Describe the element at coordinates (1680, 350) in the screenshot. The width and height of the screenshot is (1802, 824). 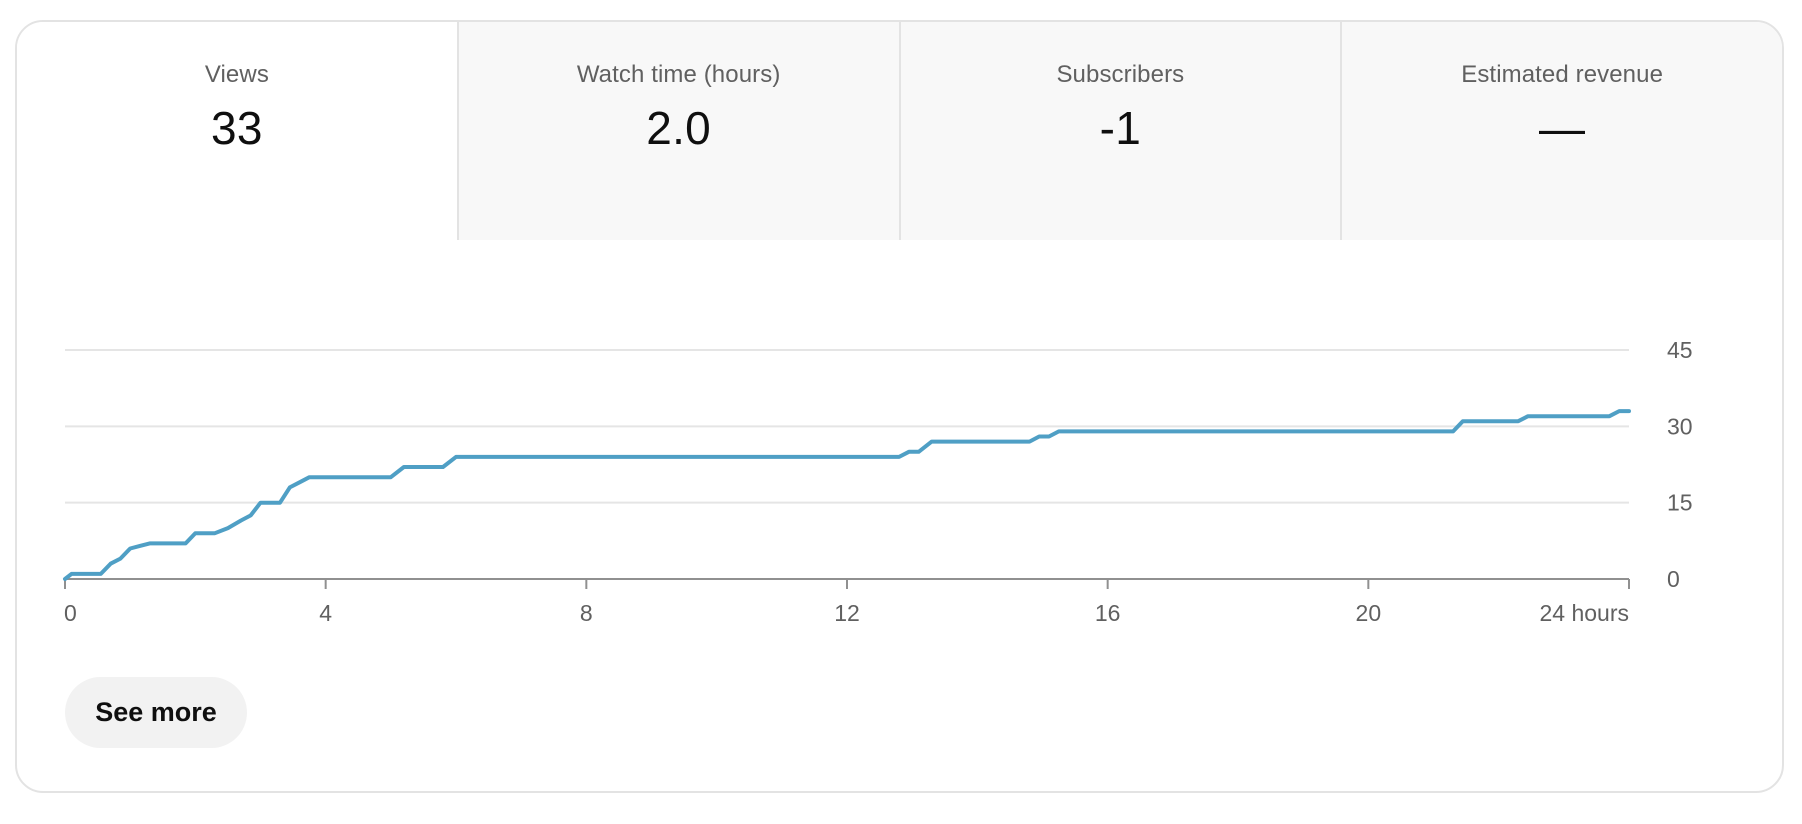
I see `y-tick-label: 45` at that location.